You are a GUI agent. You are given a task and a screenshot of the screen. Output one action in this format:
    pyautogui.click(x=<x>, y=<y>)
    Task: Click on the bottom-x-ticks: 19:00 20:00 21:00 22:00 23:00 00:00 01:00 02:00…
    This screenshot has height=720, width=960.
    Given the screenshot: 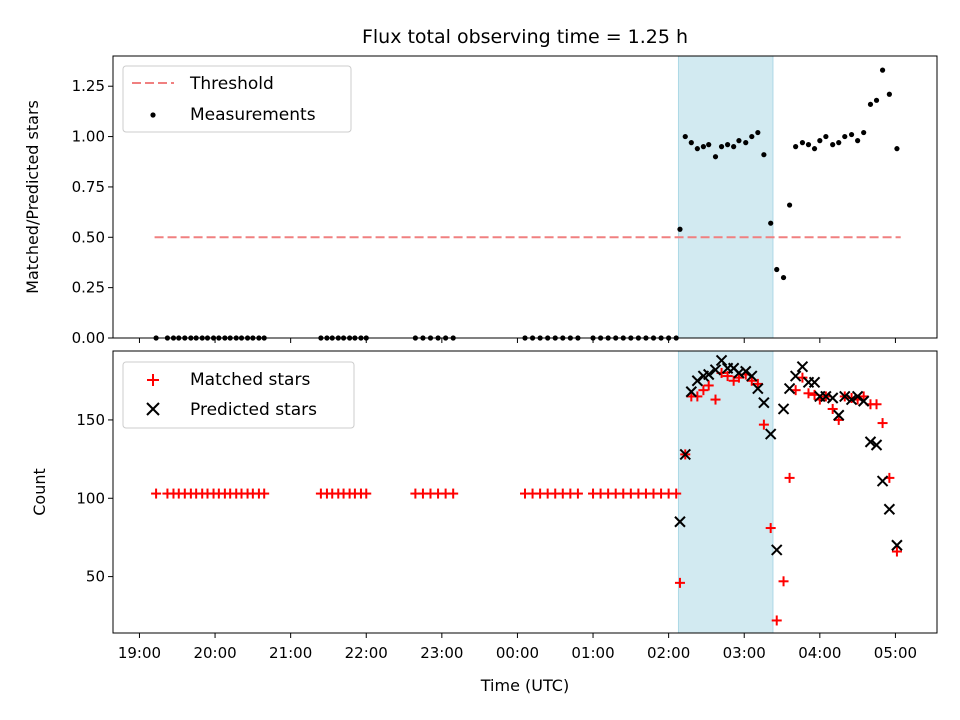 What is the action you would take?
    pyautogui.click(x=517, y=647)
    